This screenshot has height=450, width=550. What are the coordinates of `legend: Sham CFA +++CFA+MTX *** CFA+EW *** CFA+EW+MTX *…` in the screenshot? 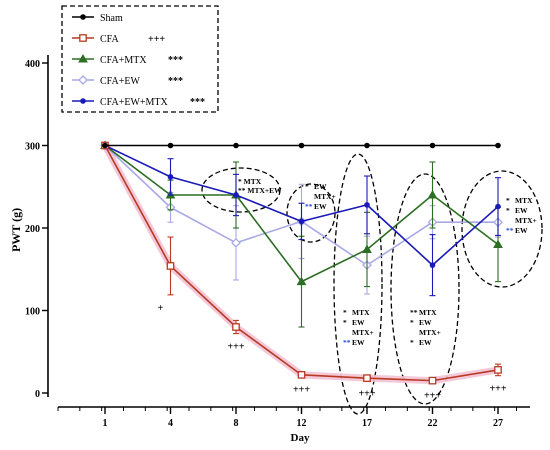 It's located at (140, 59).